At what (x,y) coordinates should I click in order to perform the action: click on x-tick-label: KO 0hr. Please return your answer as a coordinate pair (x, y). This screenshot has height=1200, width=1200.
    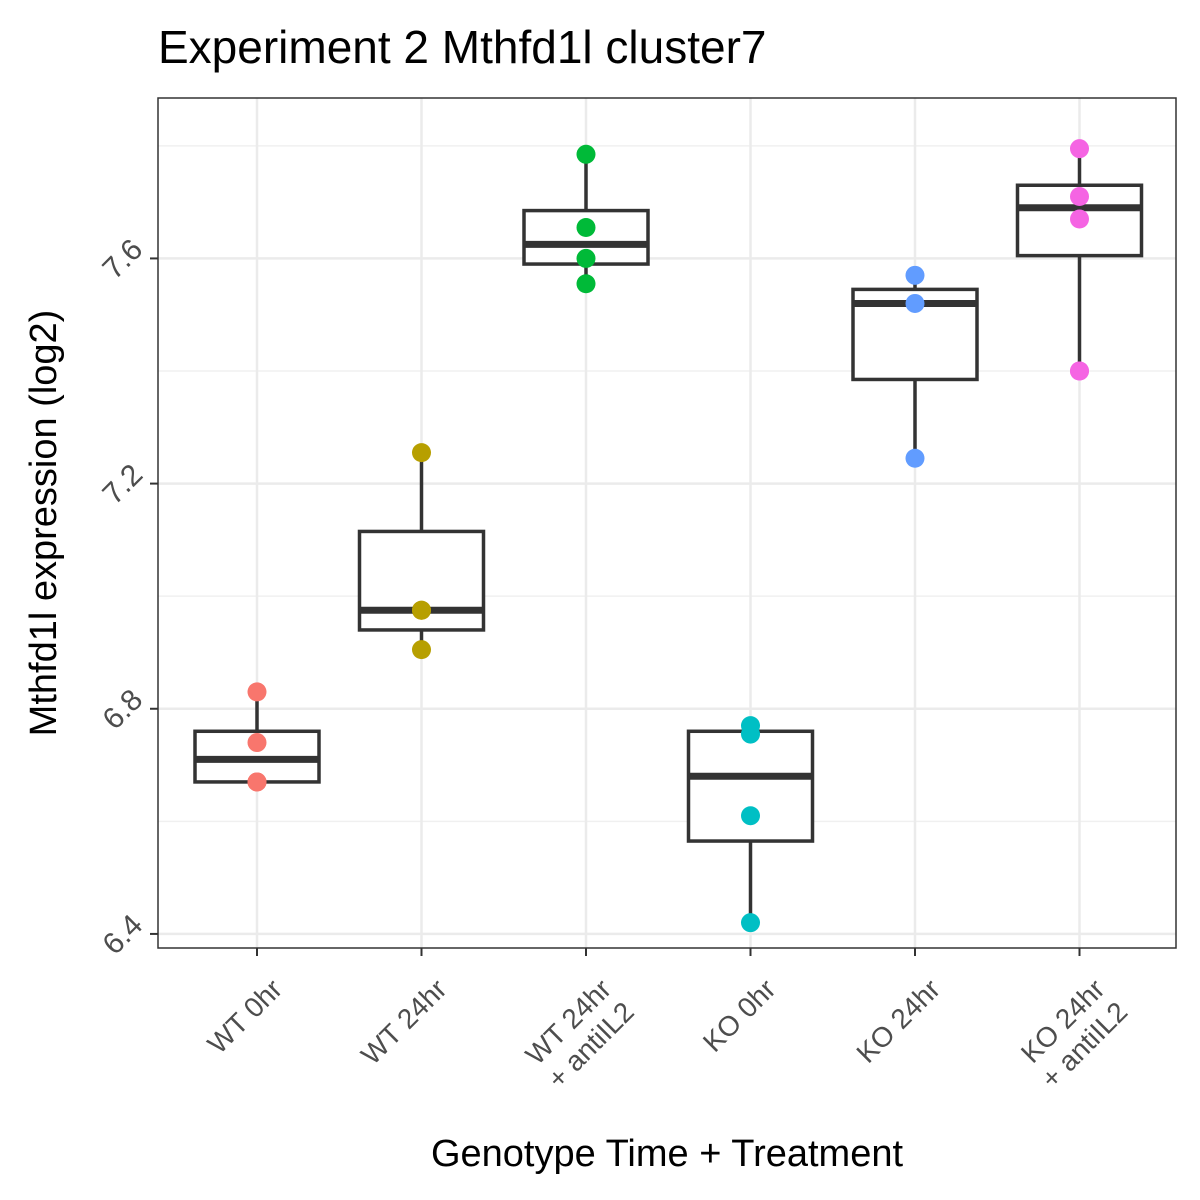
    Looking at the image, I should click on (739, 1015).